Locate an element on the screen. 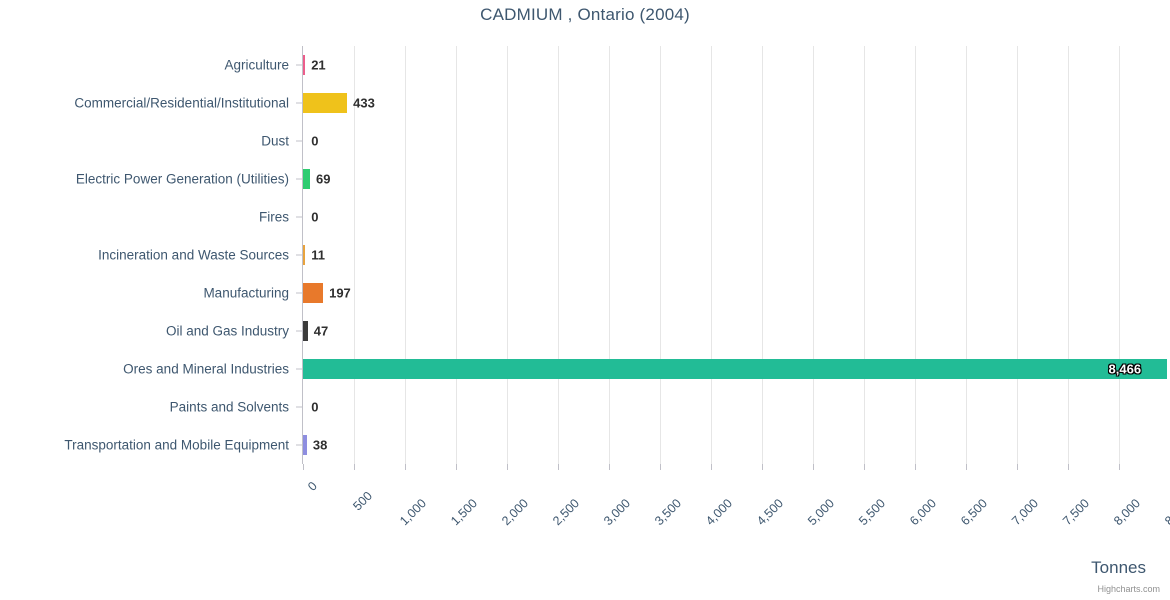 The height and width of the screenshot is (600, 1170). x-axis-tick-label: 0 is located at coordinates (312, 486).